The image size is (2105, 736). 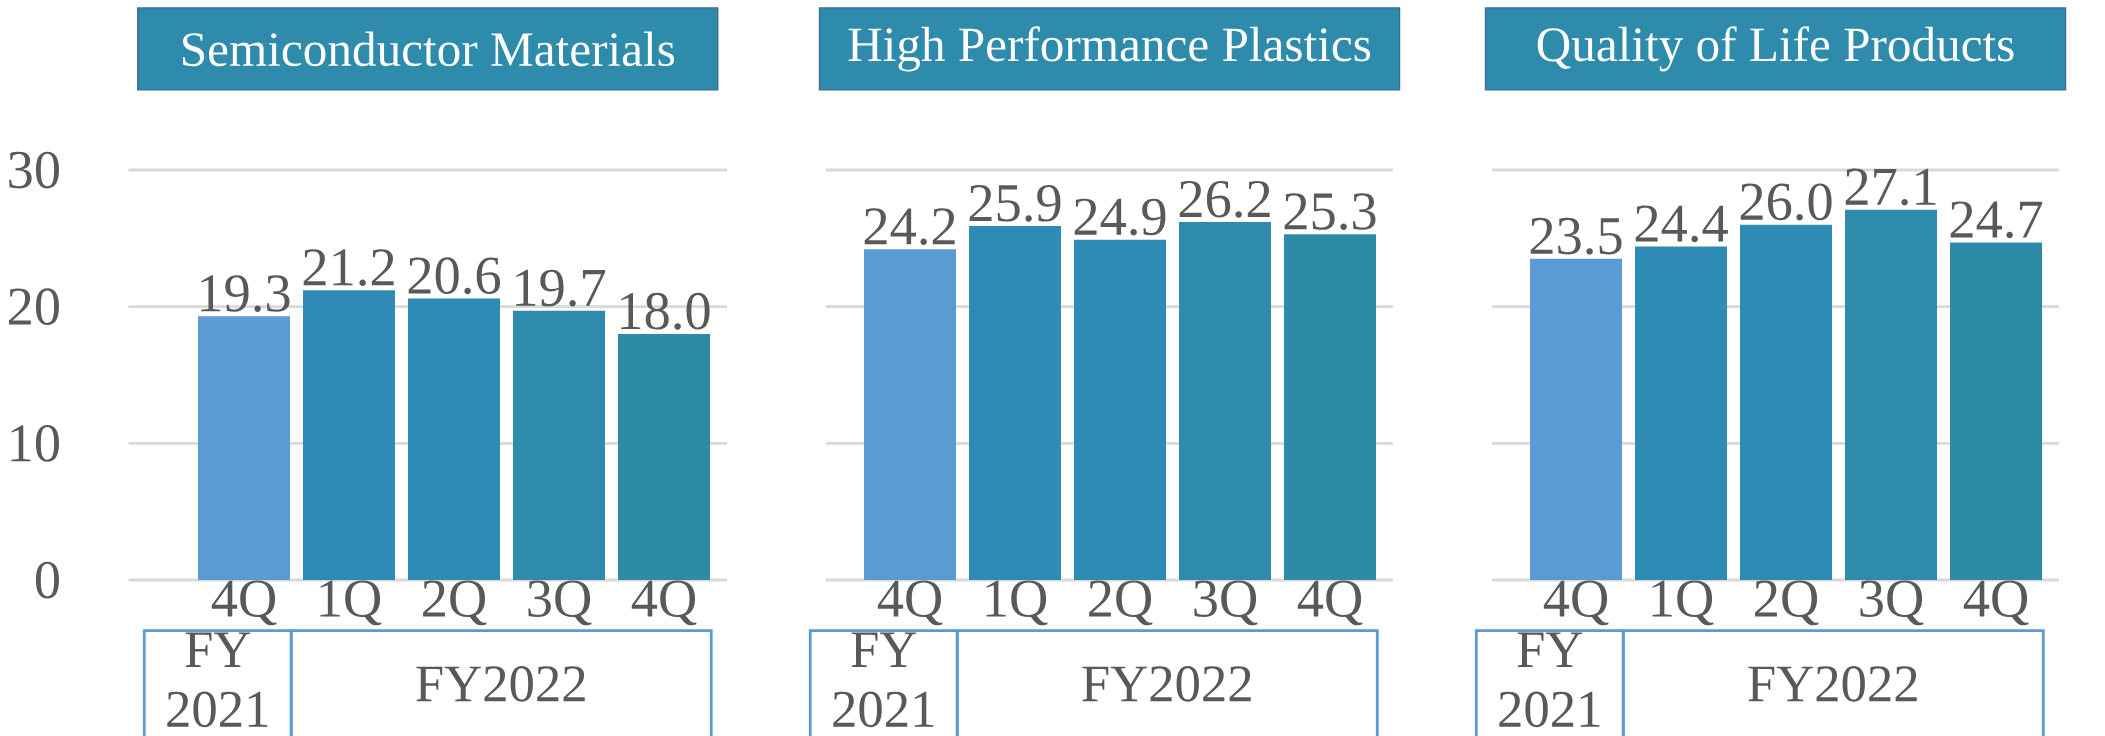 I want to click on data-label: 24.9, so click(x=1120, y=217).